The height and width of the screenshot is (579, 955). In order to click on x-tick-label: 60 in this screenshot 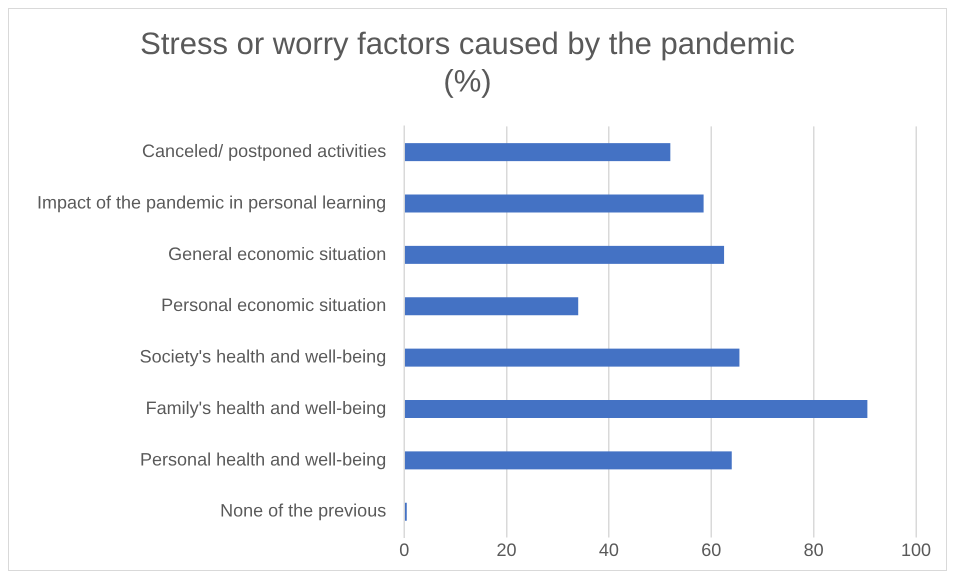, I will do `click(711, 550)`.